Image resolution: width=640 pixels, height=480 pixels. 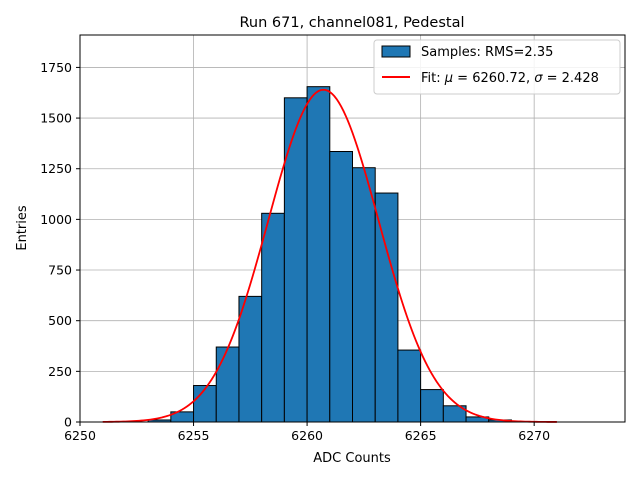 What do you see at coordinates (307, 435) in the screenshot?
I see `x-tick-label: 6260` at bounding box center [307, 435].